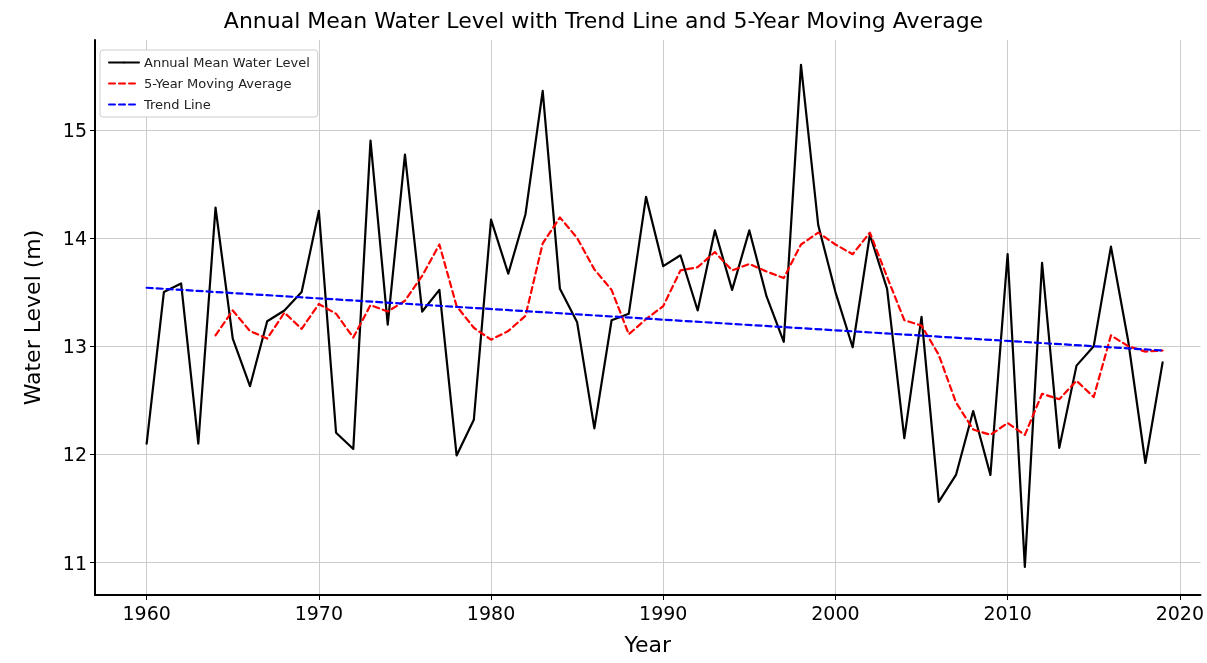 The width and height of the screenshot is (1207, 663). I want to click on y-tick-label: 13, so click(74, 346).